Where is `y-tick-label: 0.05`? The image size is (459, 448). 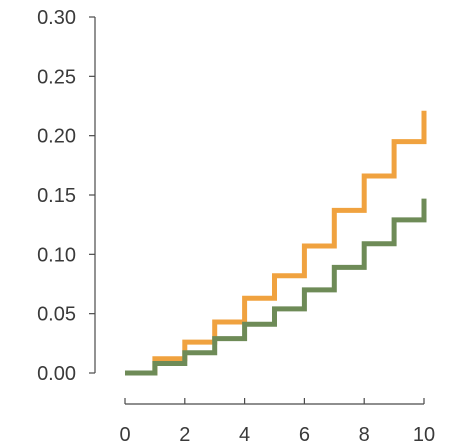 y-tick-label: 0.05 is located at coordinates (56, 315).